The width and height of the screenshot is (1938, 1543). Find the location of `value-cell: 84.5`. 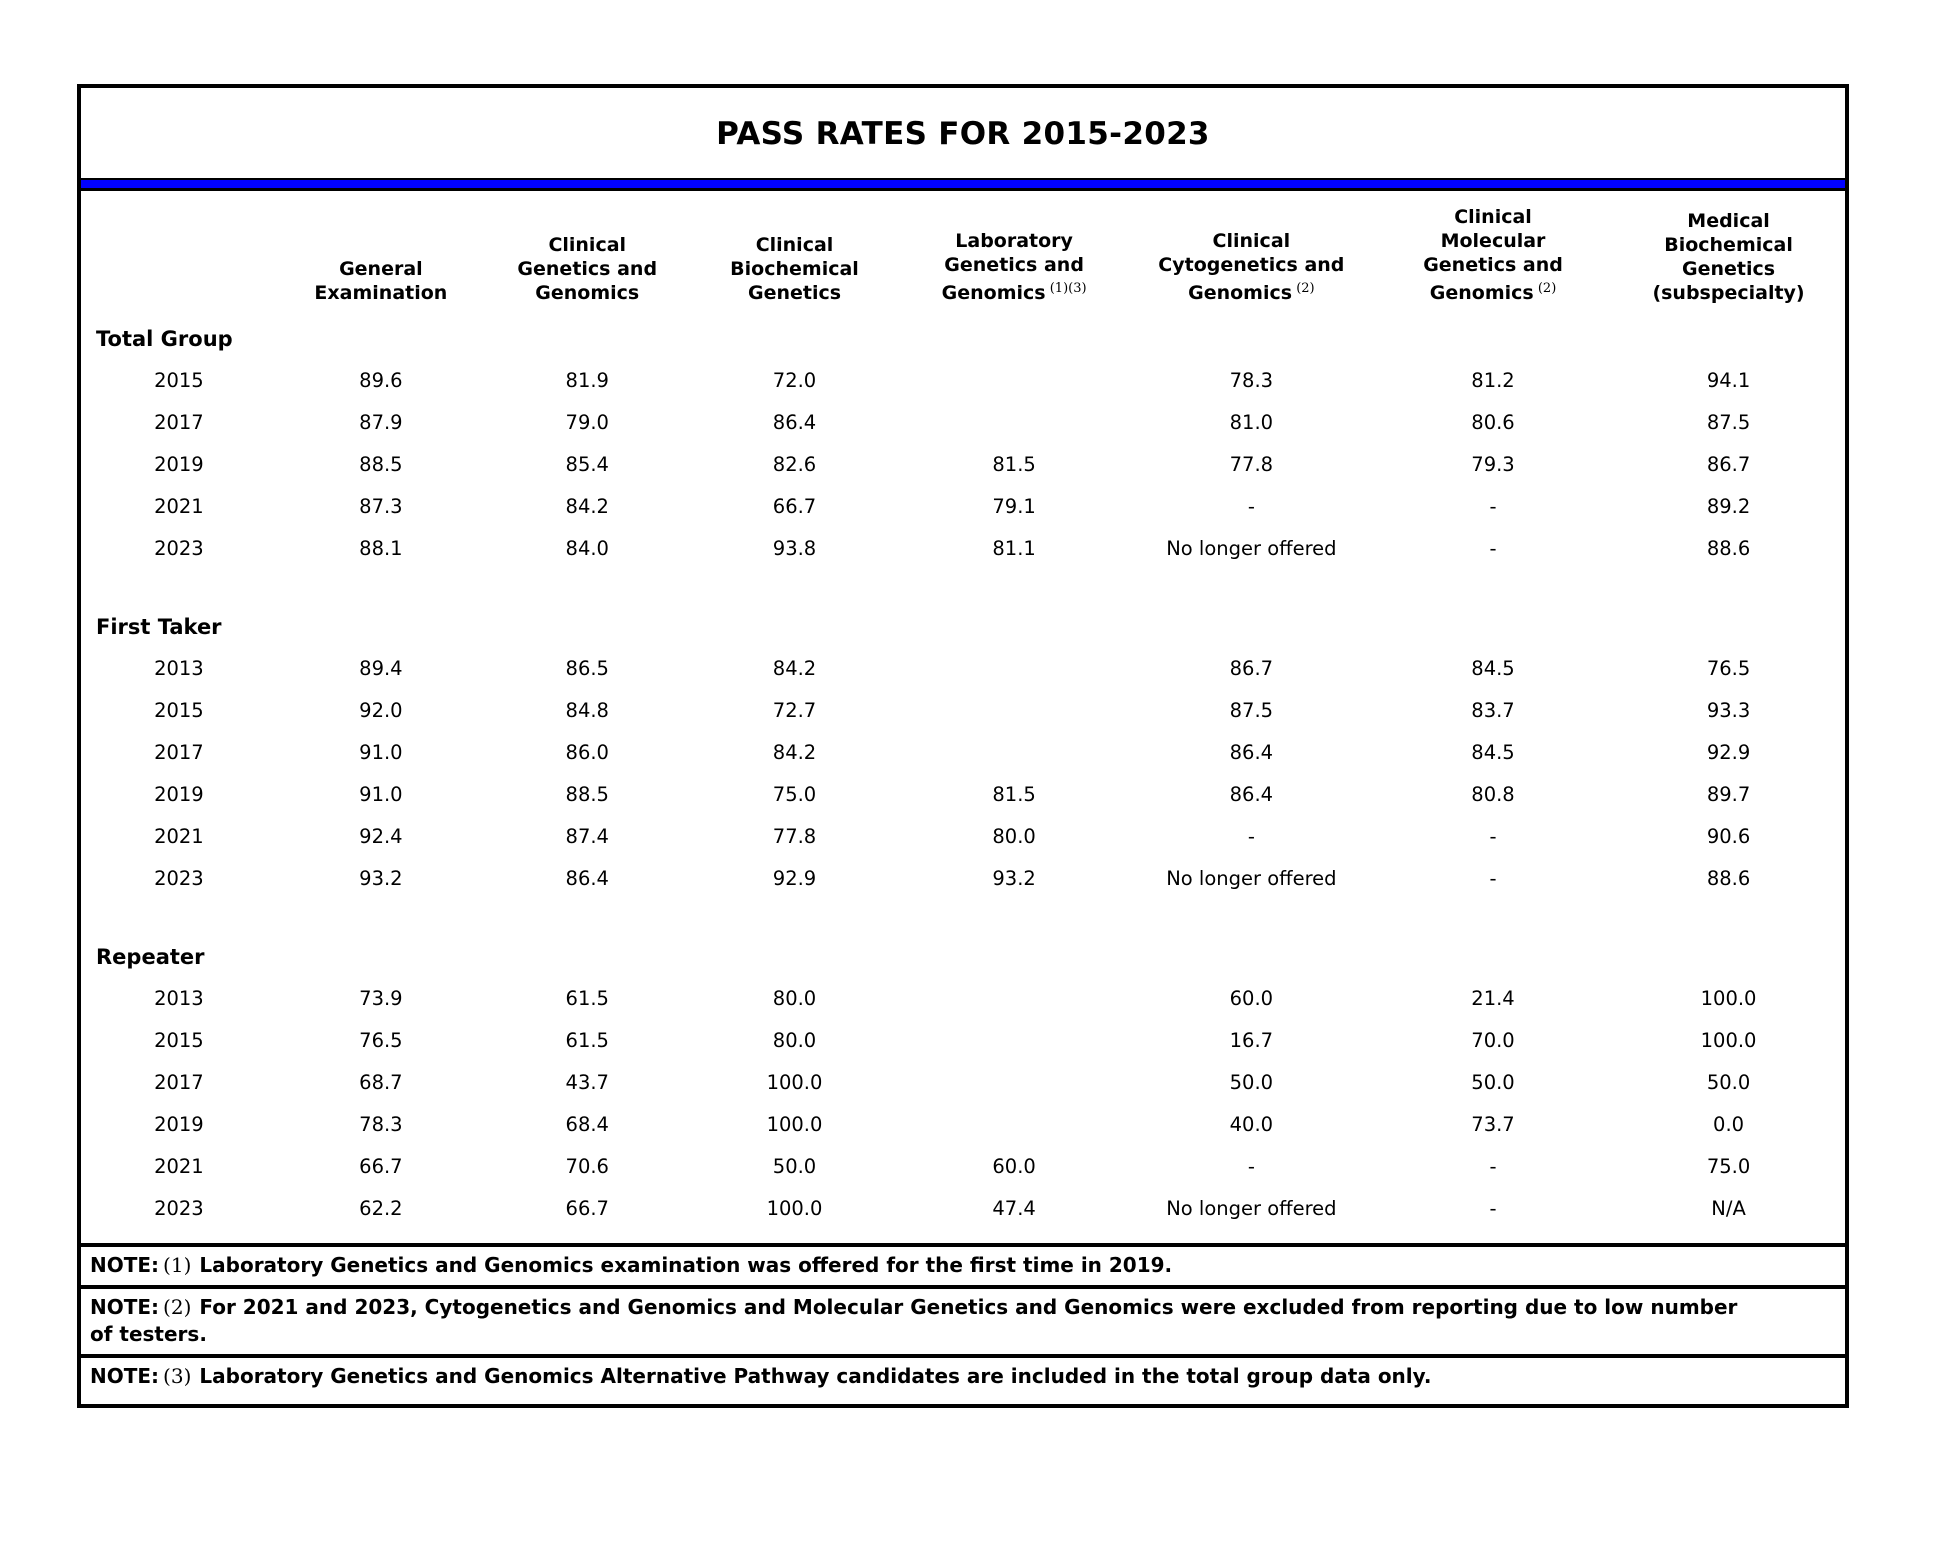

value-cell: 84.5 is located at coordinates (1493, 668).